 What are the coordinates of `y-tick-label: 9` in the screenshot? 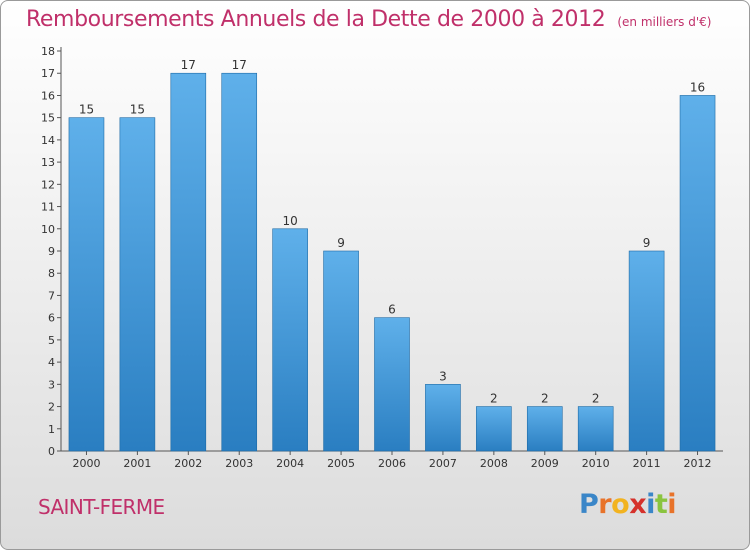 It's located at (51, 251).